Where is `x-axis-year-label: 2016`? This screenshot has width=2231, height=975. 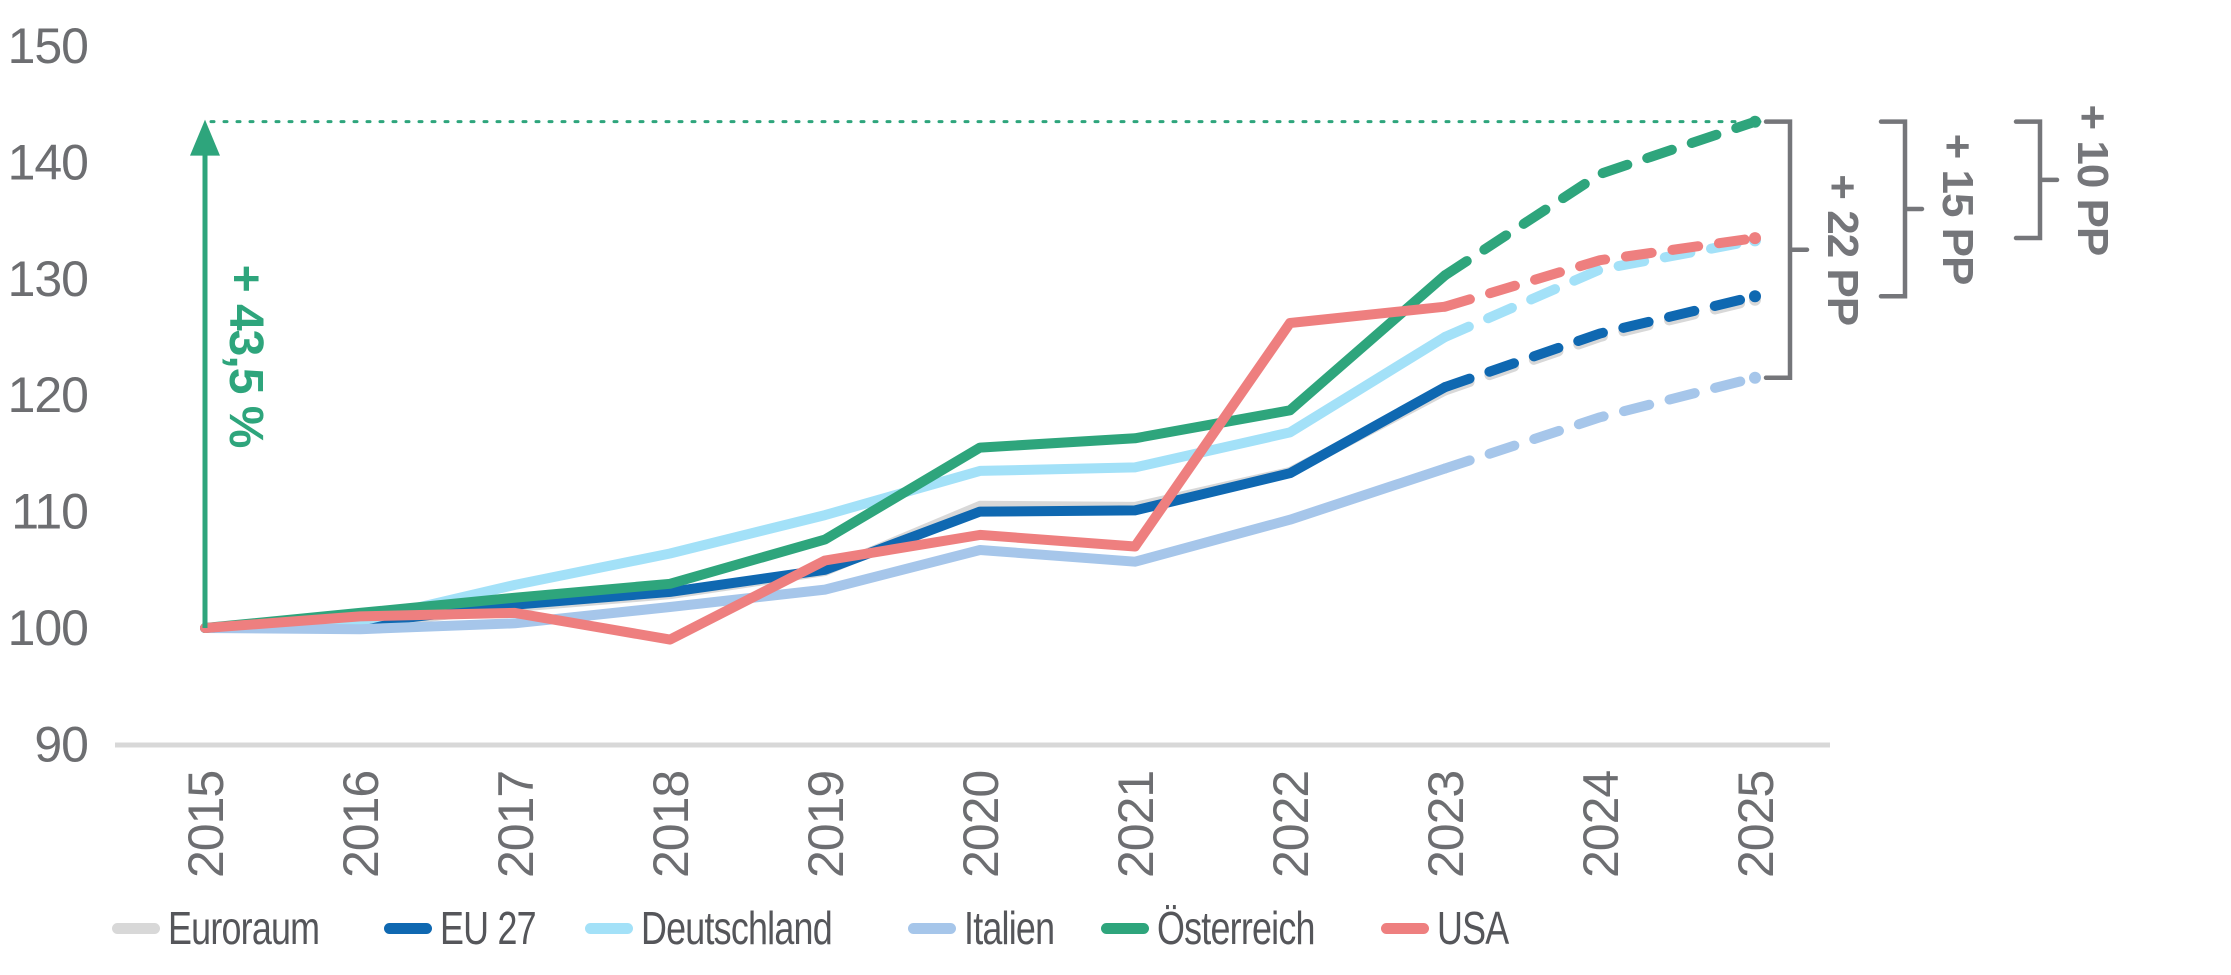 x-axis-year-label: 2016 is located at coordinates (361, 824).